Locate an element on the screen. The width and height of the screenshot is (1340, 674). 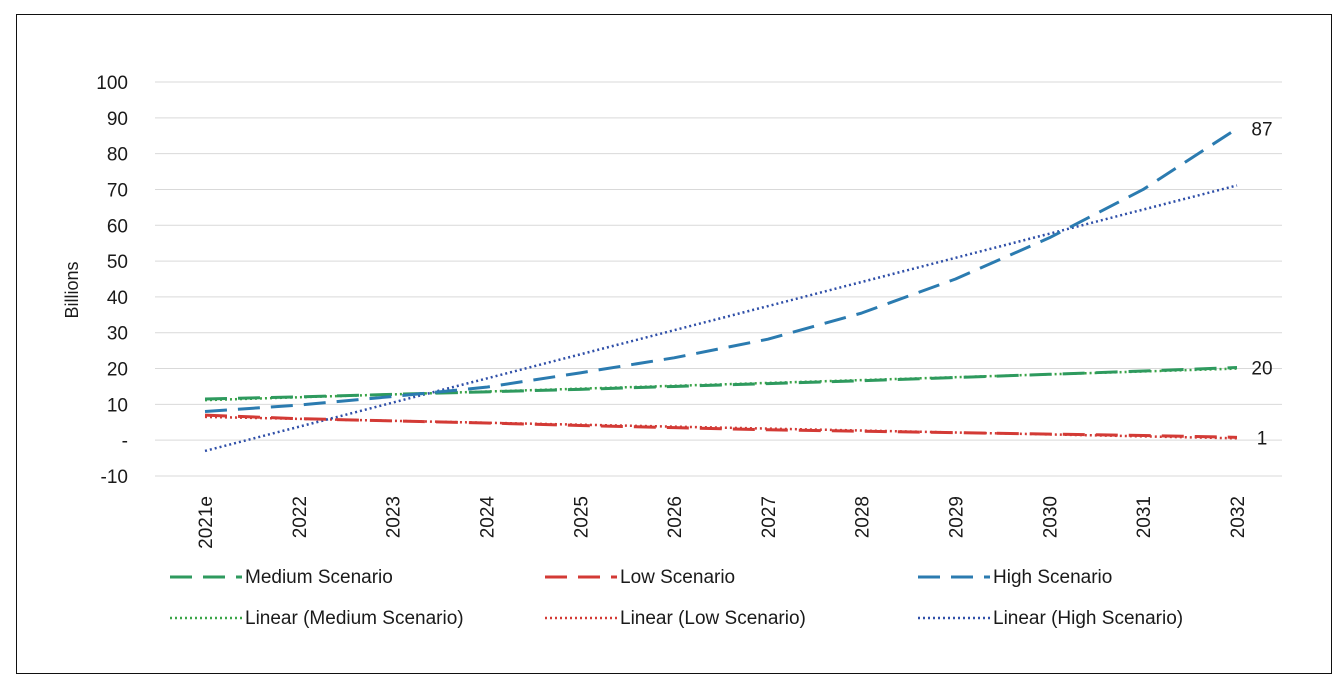
x-tick-label: 2031 is located at coordinates (1144, 517).